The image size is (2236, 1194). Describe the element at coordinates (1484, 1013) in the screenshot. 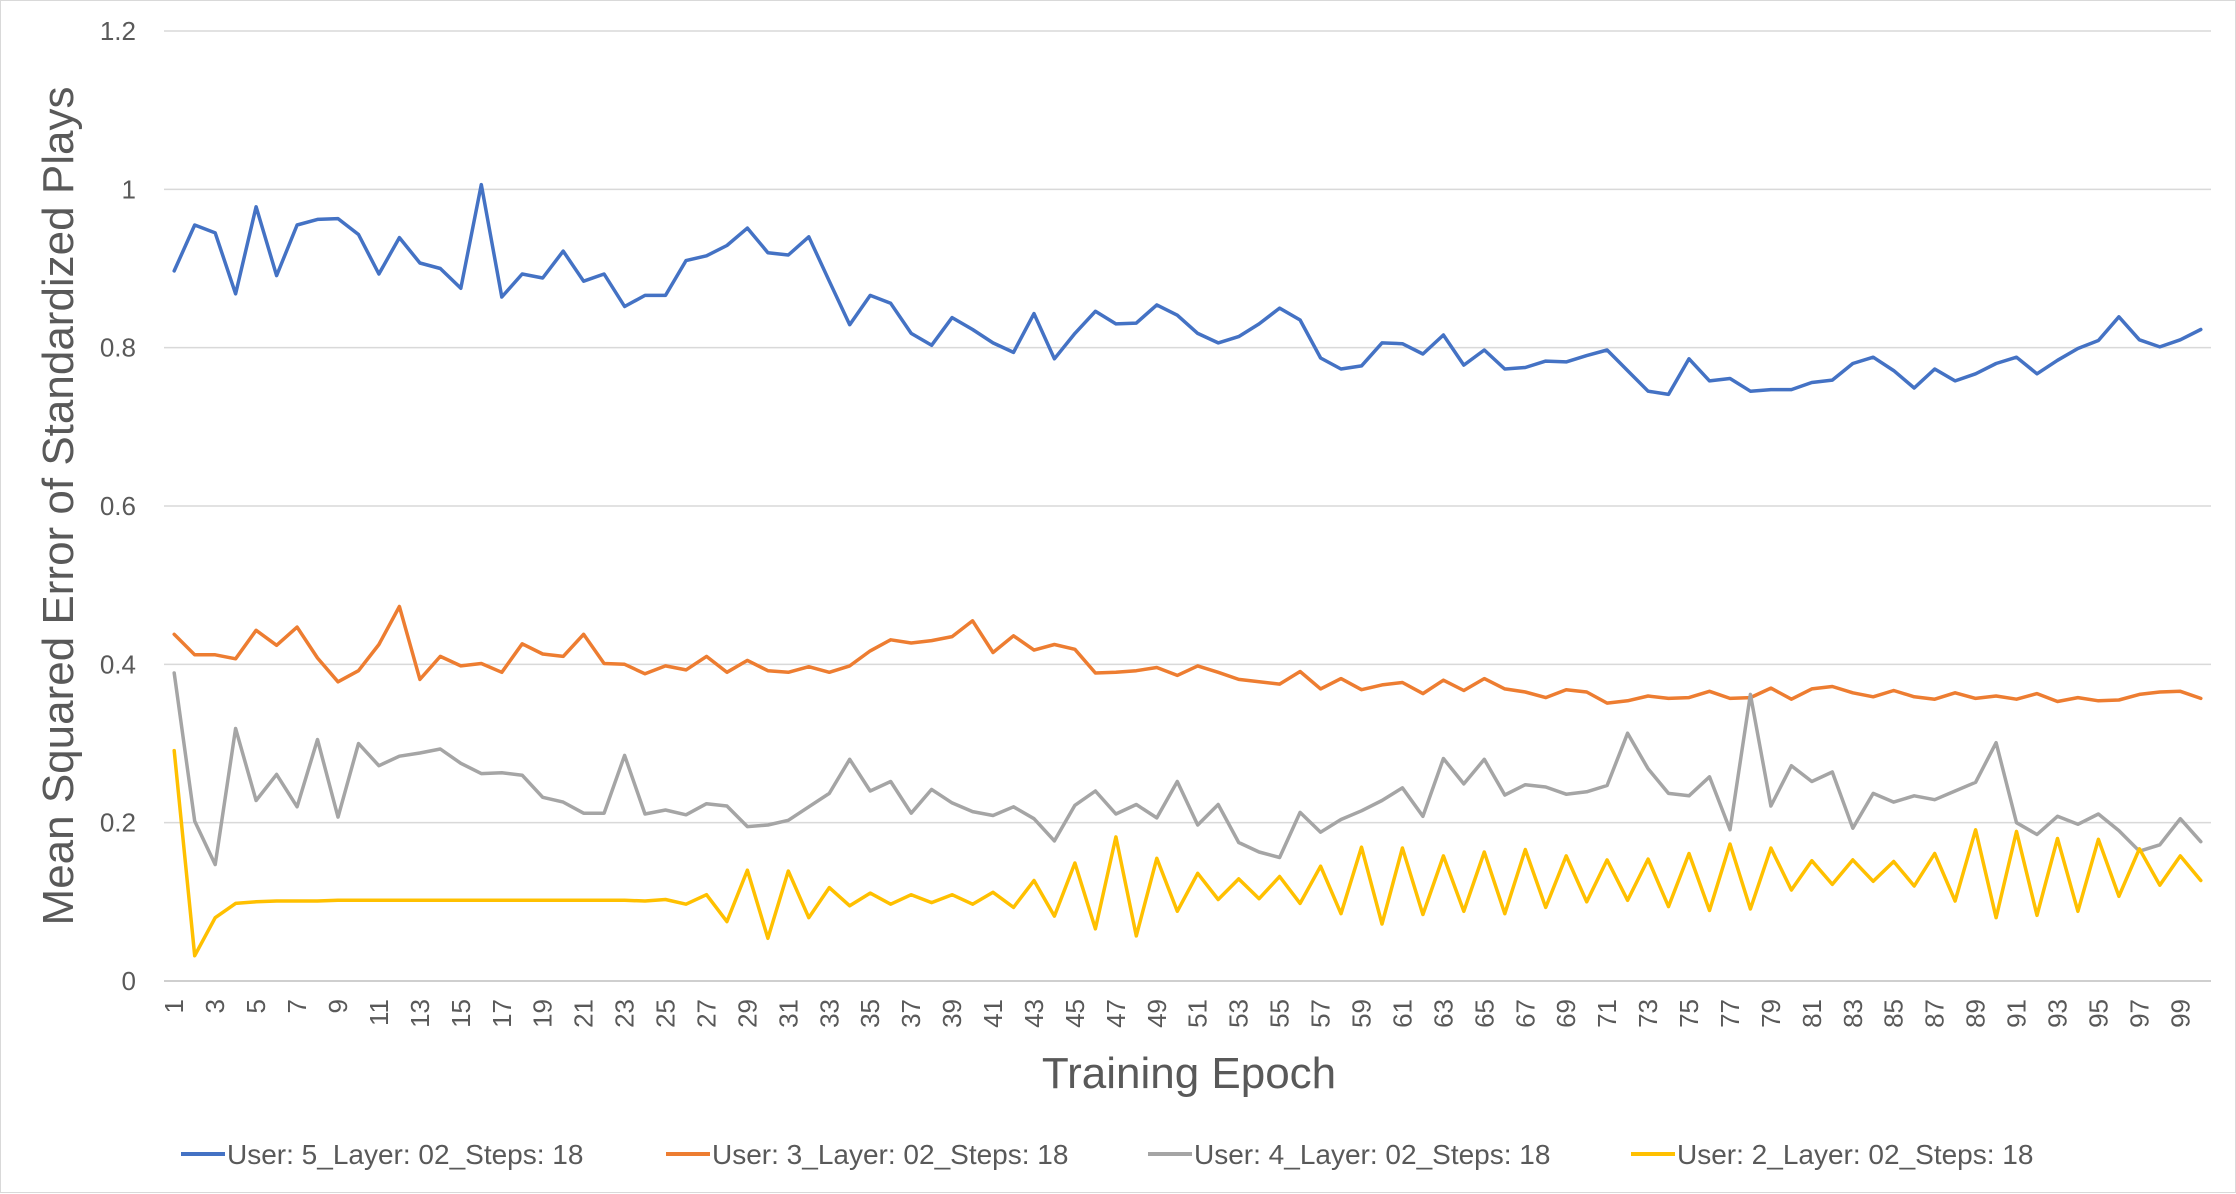

I see `x-tick-label: 65` at that location.